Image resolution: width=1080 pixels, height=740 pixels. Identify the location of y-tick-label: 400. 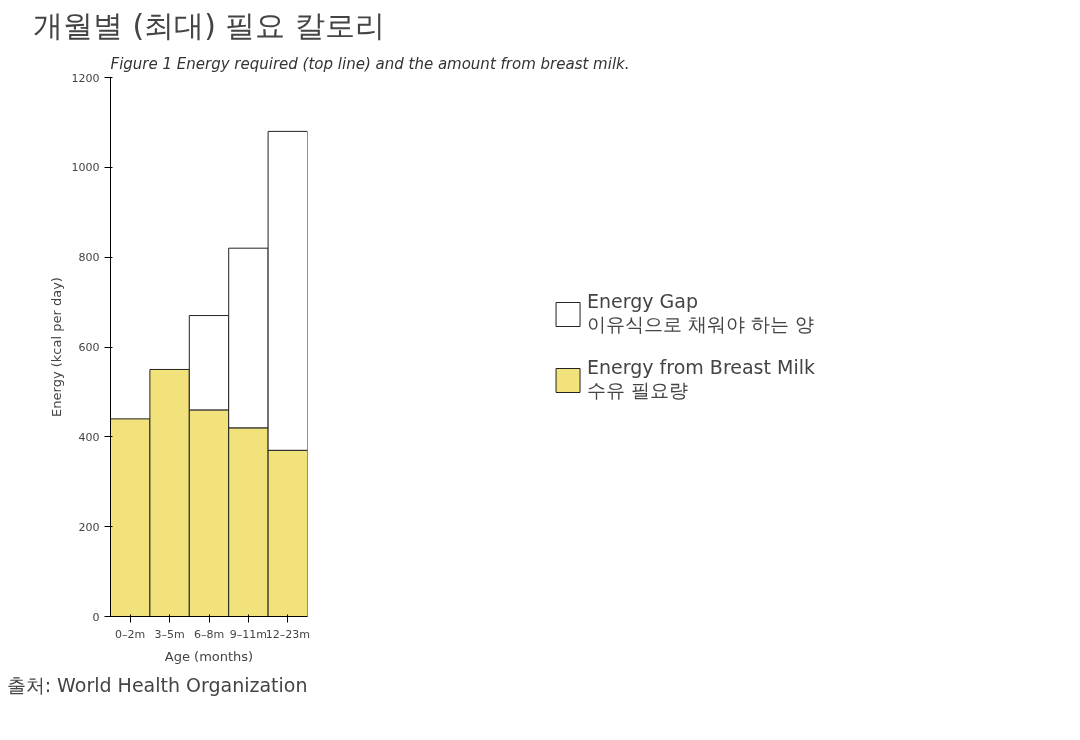
(89, 437).